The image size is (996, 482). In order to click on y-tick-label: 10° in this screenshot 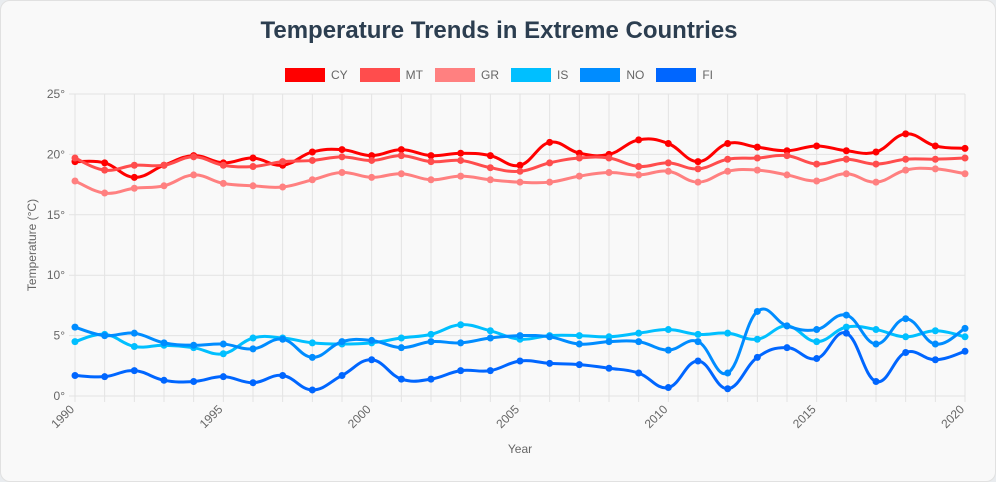, I will do `click(56, 275)`.